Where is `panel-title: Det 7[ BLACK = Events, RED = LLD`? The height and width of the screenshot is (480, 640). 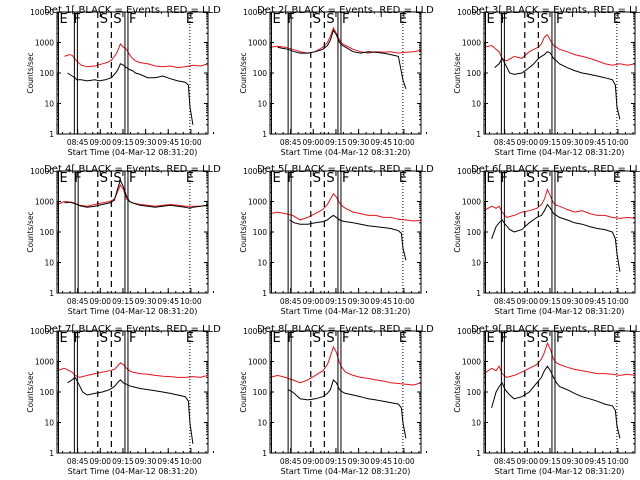
panel-title: Det 7[ BLACK = Events, RED = LLD is located at coordinates (132, 329).